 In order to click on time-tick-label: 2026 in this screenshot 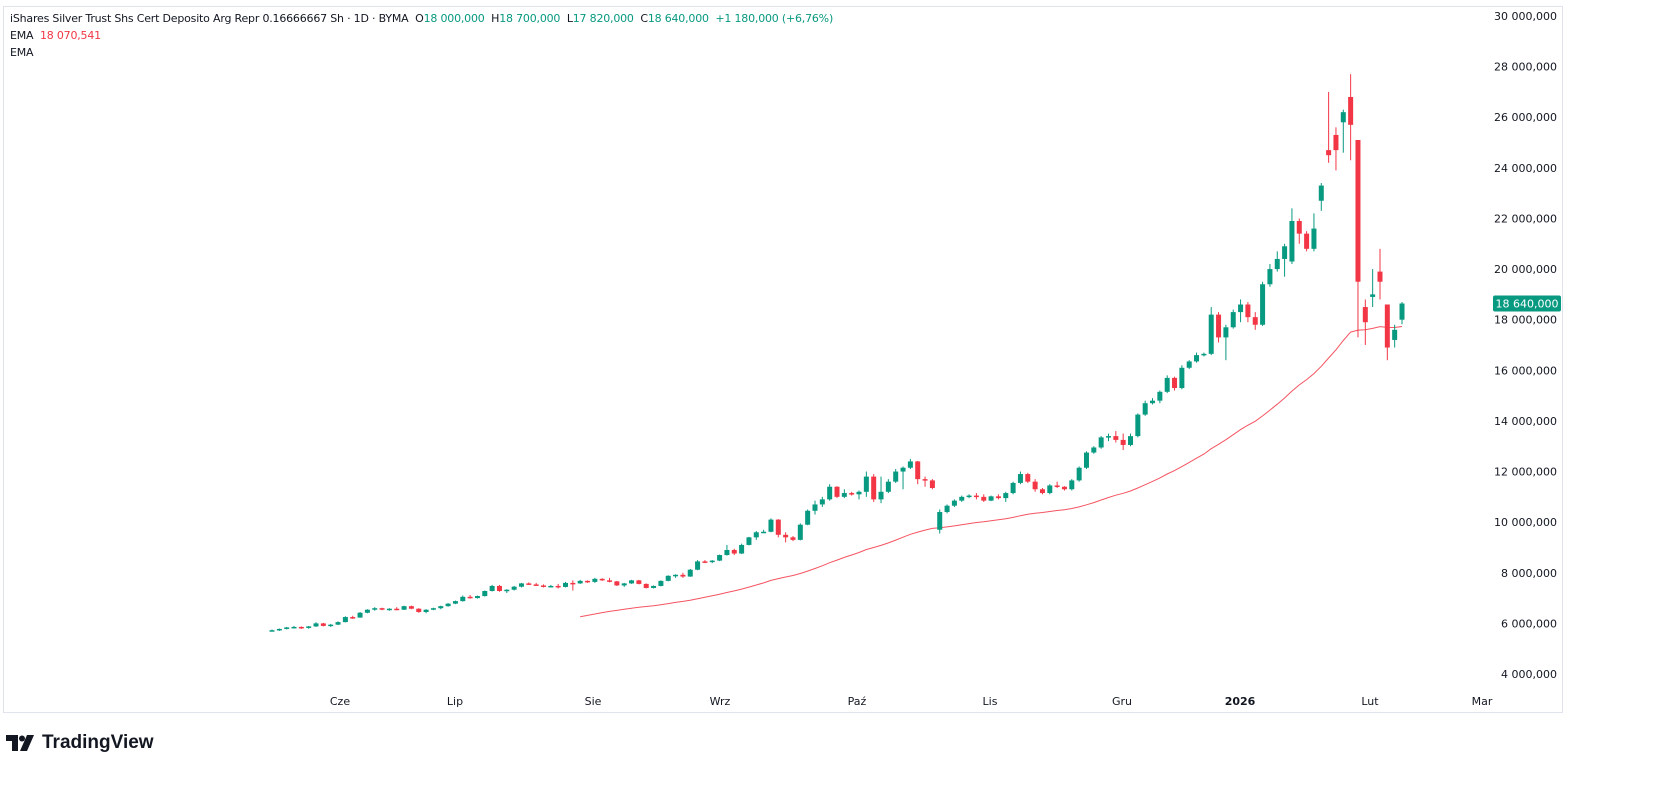, I will do `click(1240, 701)`.